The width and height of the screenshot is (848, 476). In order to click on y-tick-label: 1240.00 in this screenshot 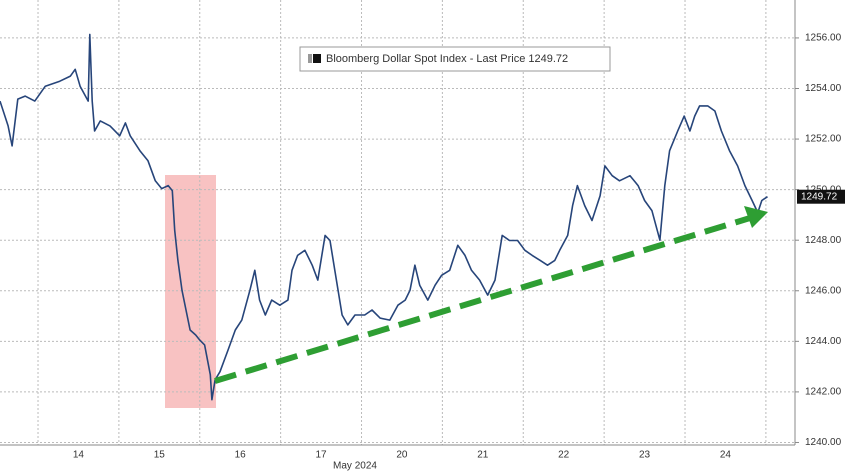, I will do `click(823, 442)`.